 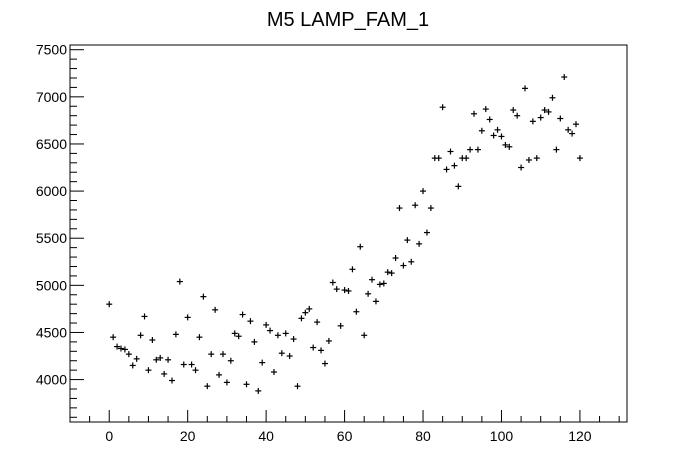 What do you see at coordinates (348, 20) in the screenshot?
I see `chart-title: M5 LAMP_FAM_1` at bounding box center [348, 20].